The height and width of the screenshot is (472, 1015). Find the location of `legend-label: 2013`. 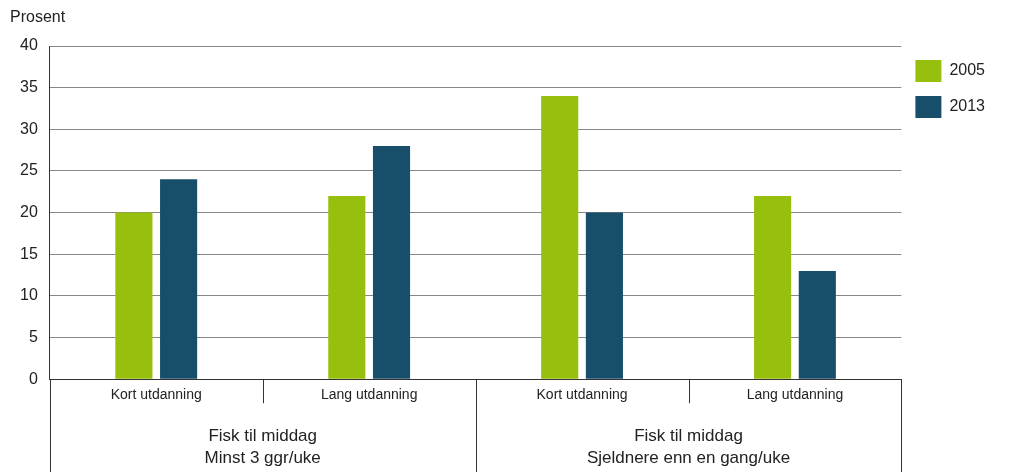

legend-label: 2013 is located at coordinates (967, 106).